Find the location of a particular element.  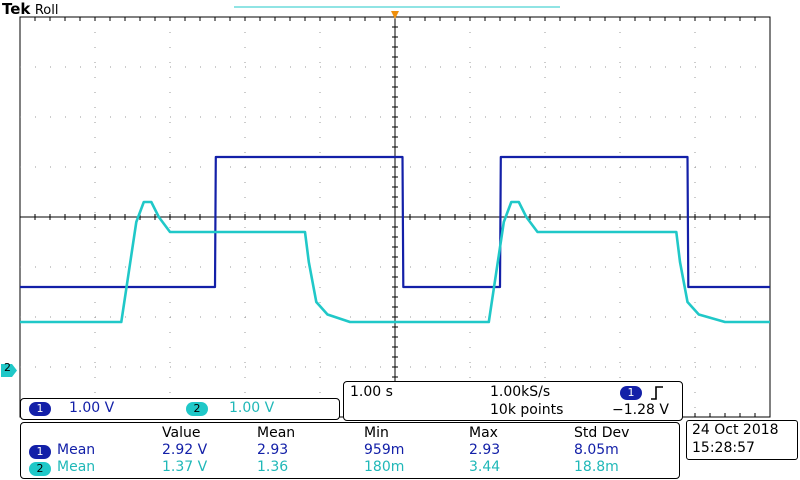

time-label: 15:28:57 is located at coordinates (723, 448).